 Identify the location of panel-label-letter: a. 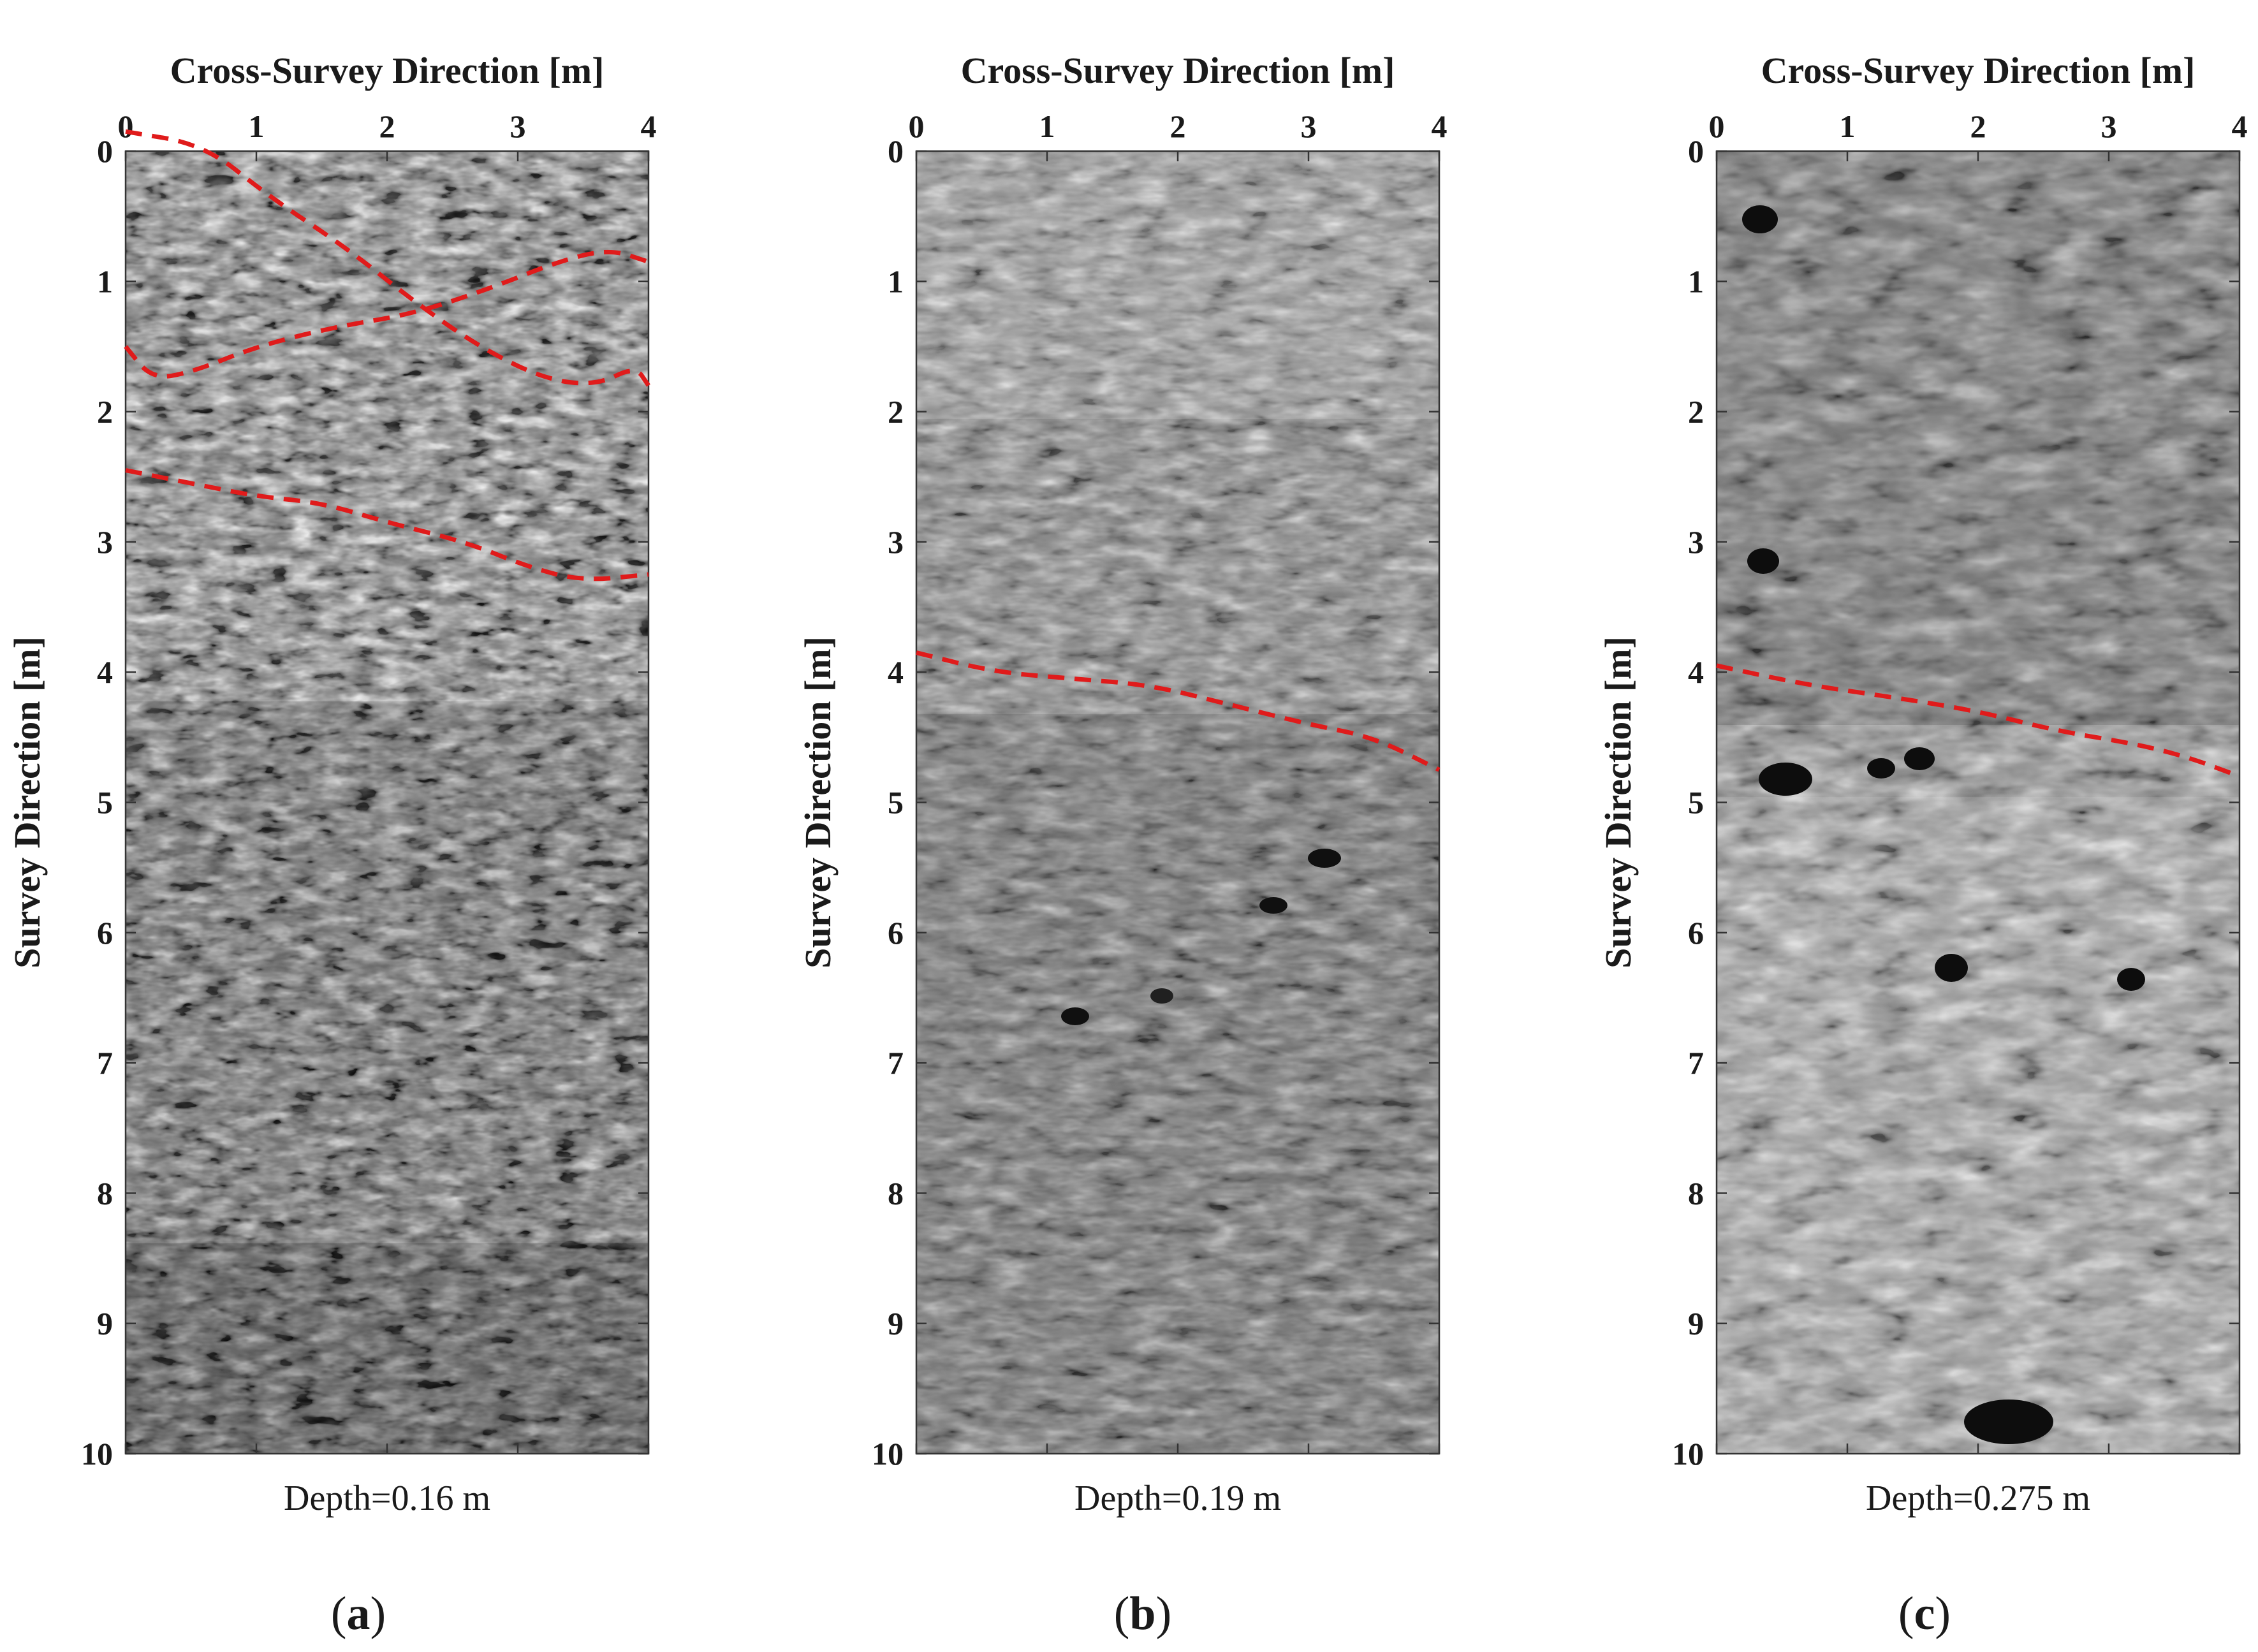
(358, 1614).